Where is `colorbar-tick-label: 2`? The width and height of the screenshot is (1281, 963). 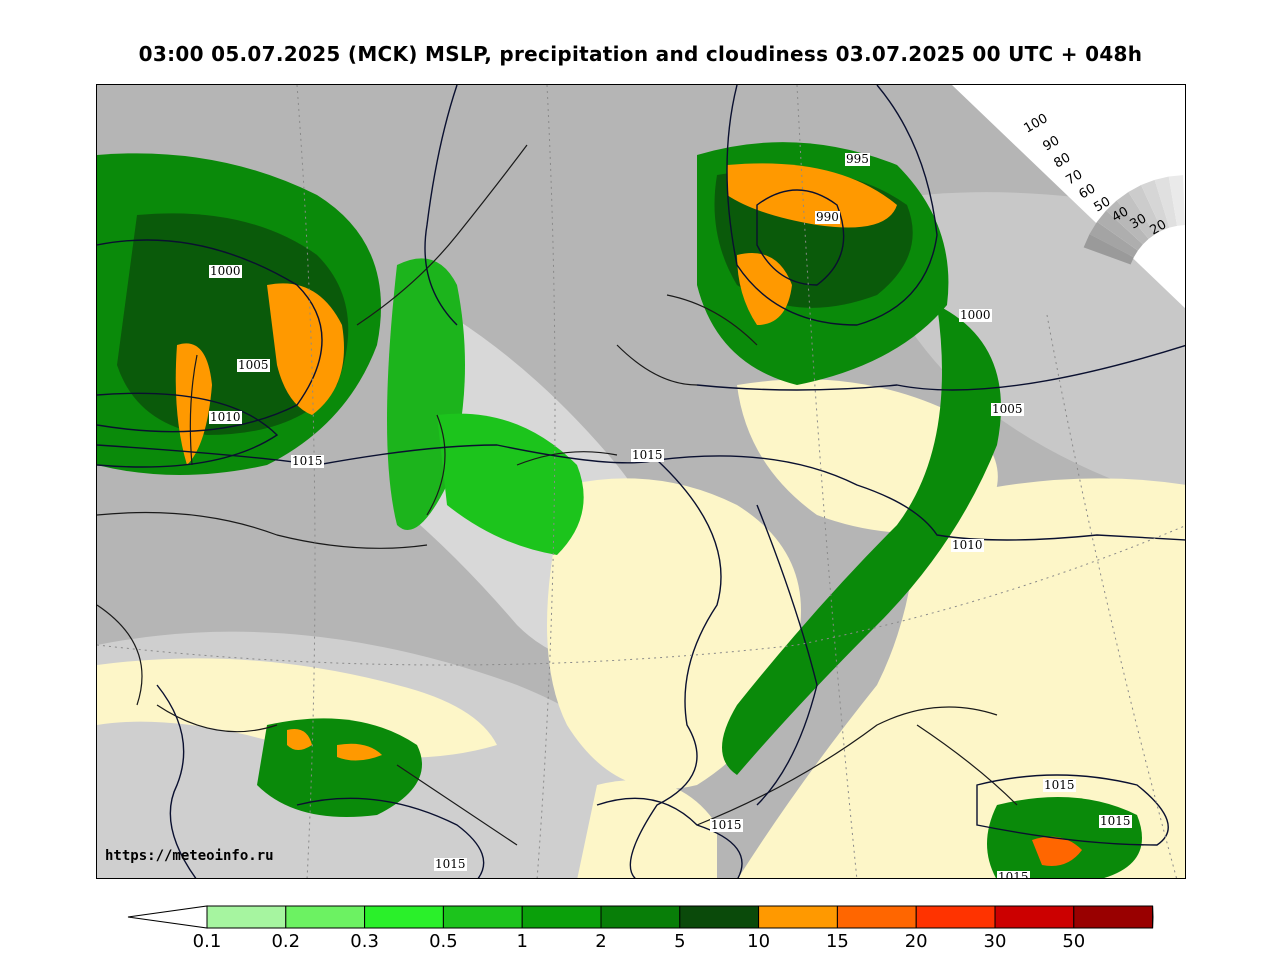 colorbar-tick-label: 2 is located at coordinates (601, 941).